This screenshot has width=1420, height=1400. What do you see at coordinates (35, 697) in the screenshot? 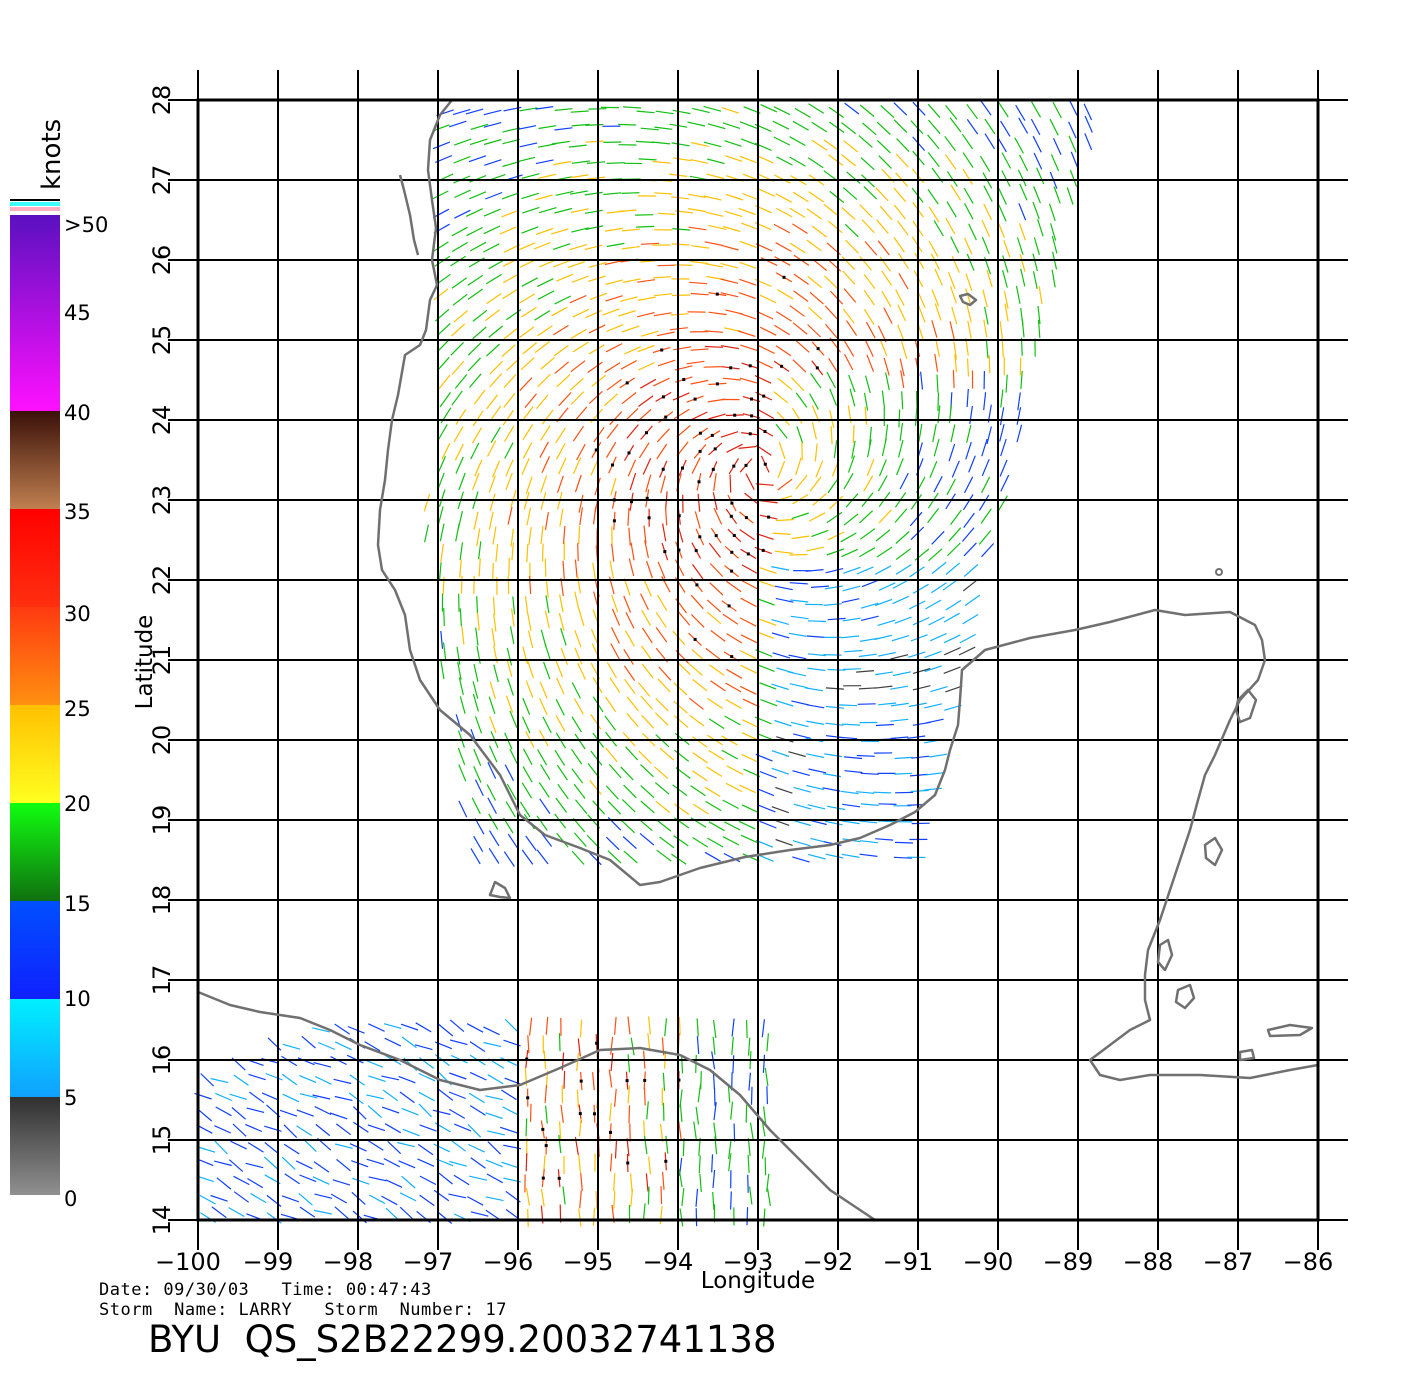
I see `colorbar` at bounding box center [35, 697].